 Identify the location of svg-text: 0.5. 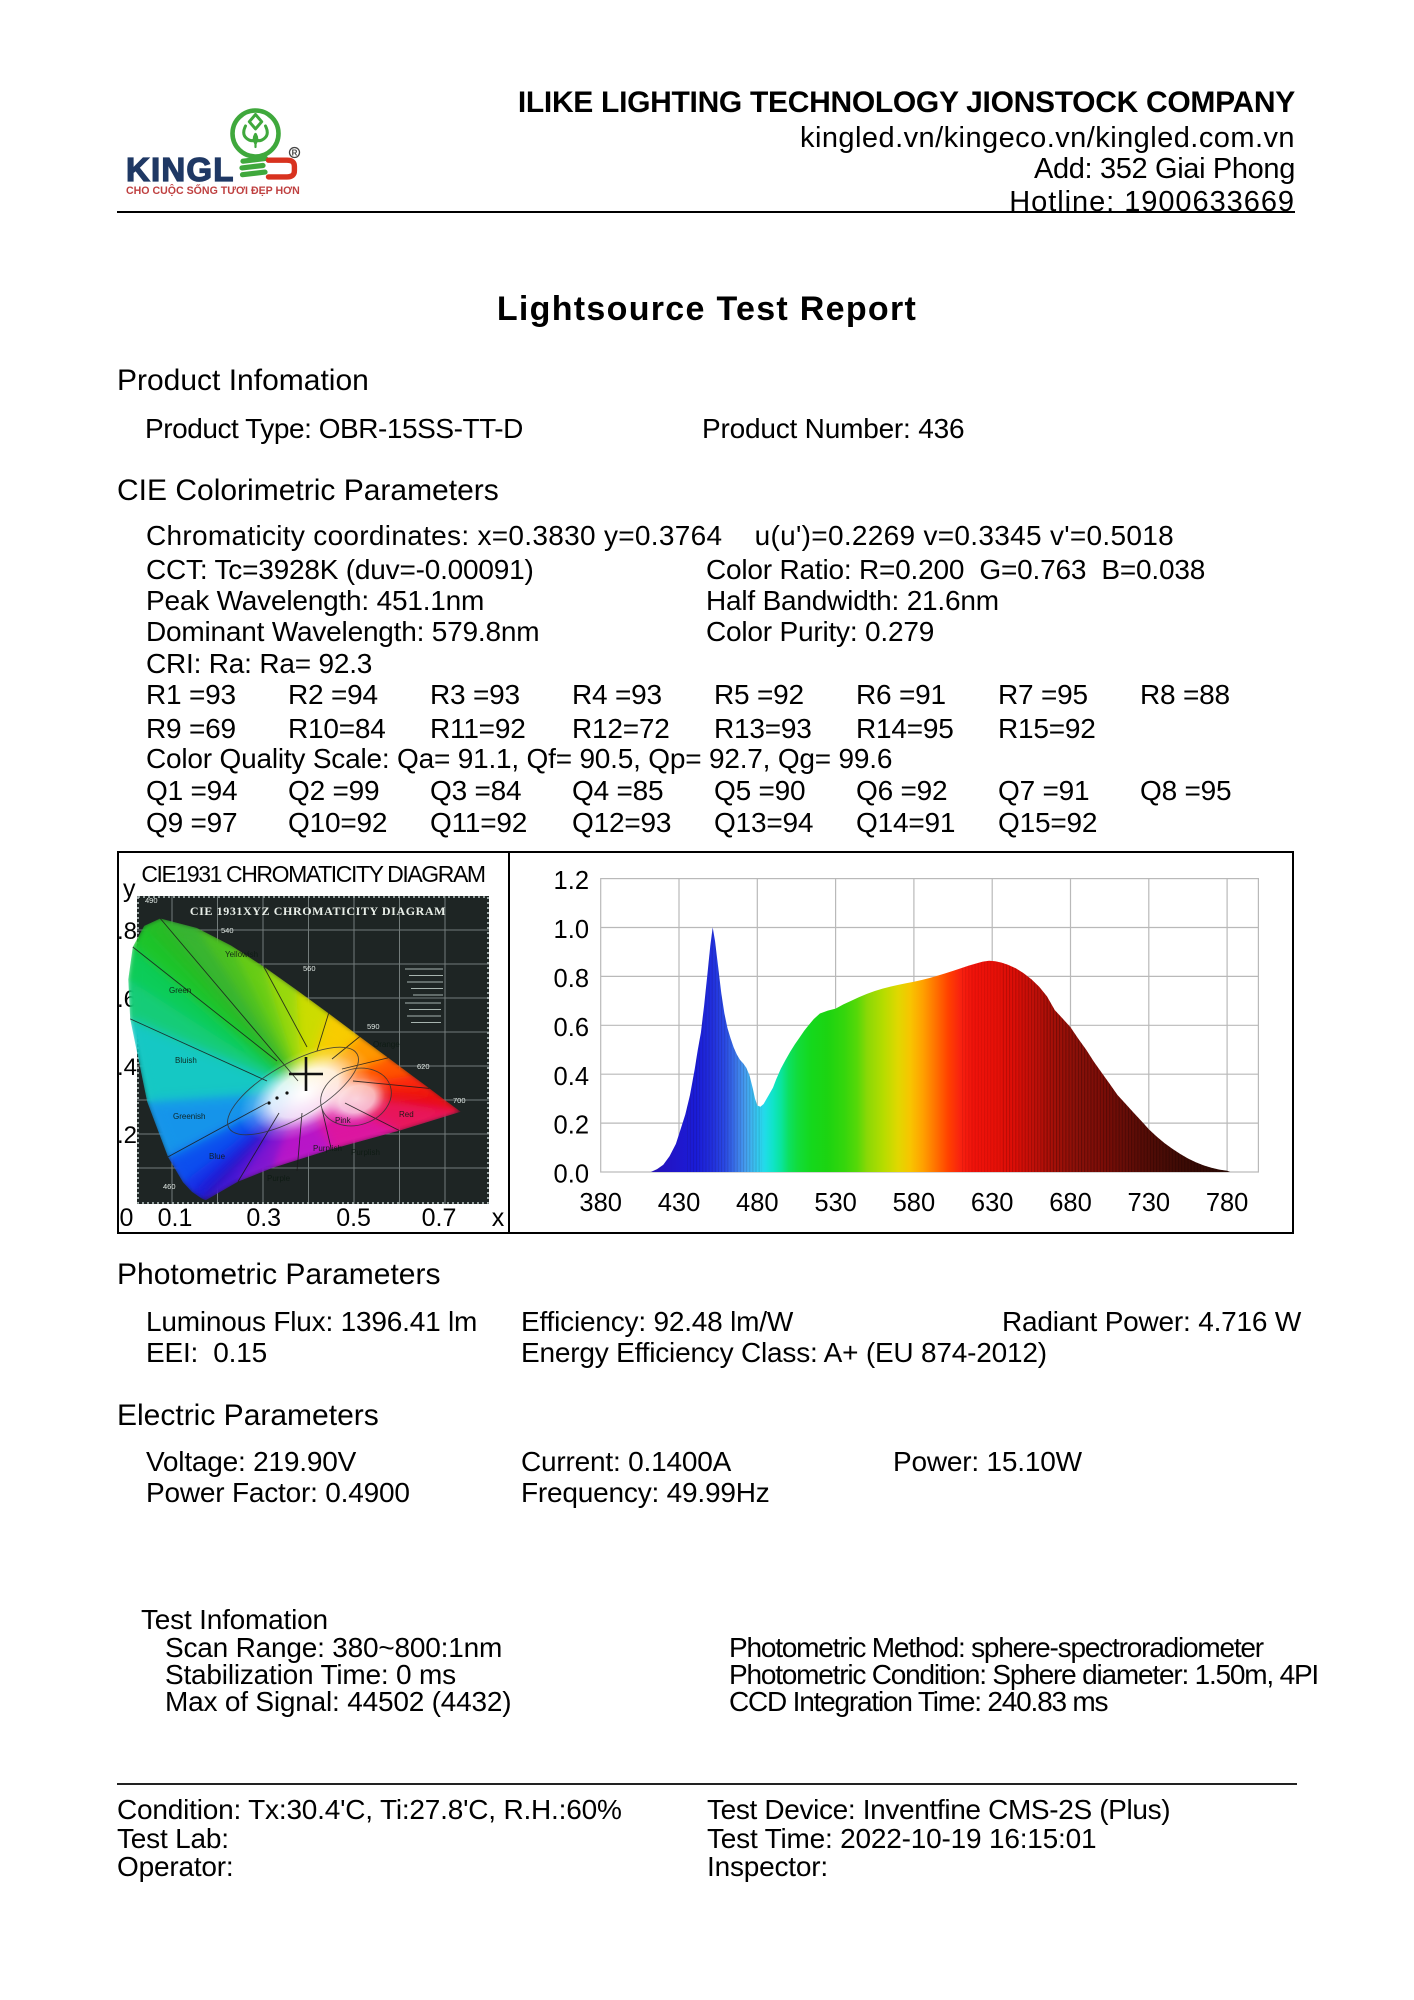
(353, 1218).